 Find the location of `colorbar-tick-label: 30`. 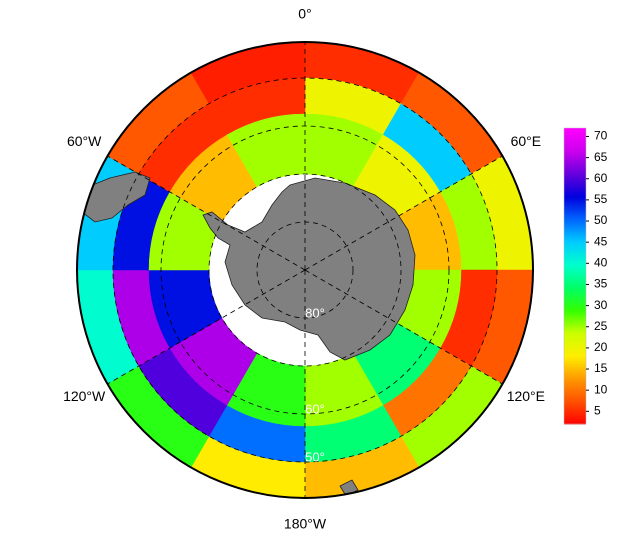

colorbar-tick-label: 30 is located at coordinates (601, 305).